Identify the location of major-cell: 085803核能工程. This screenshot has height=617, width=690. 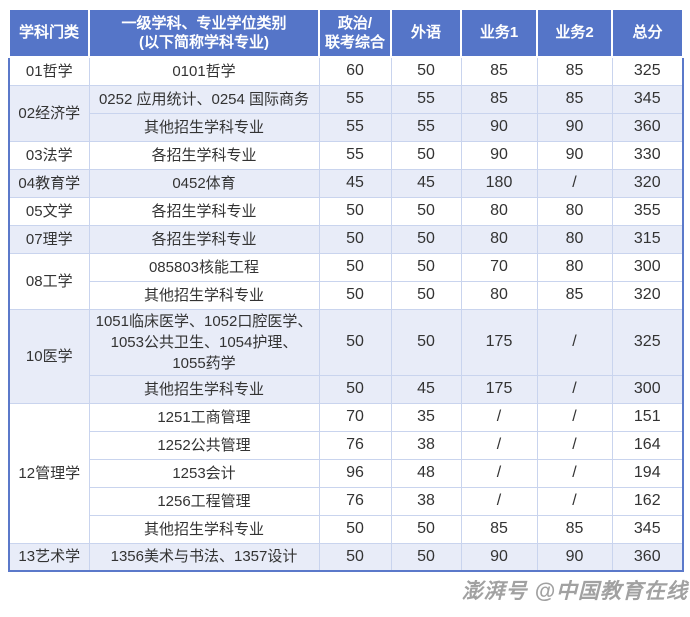
(204, 267).